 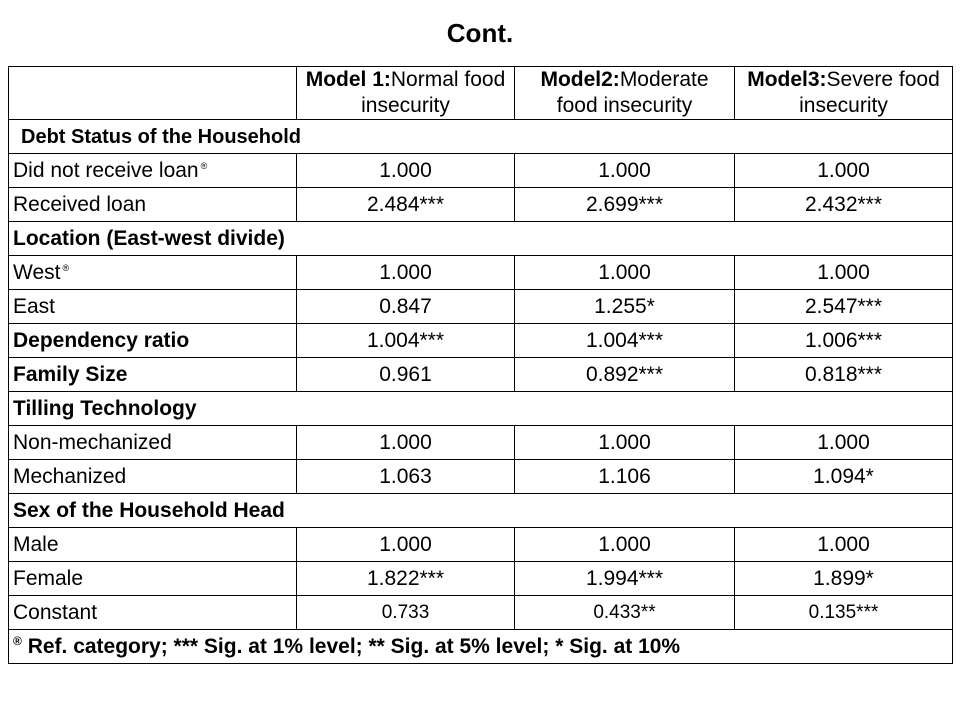 I want to click on model2-value: 2.699***, so click(x=624, y=204).